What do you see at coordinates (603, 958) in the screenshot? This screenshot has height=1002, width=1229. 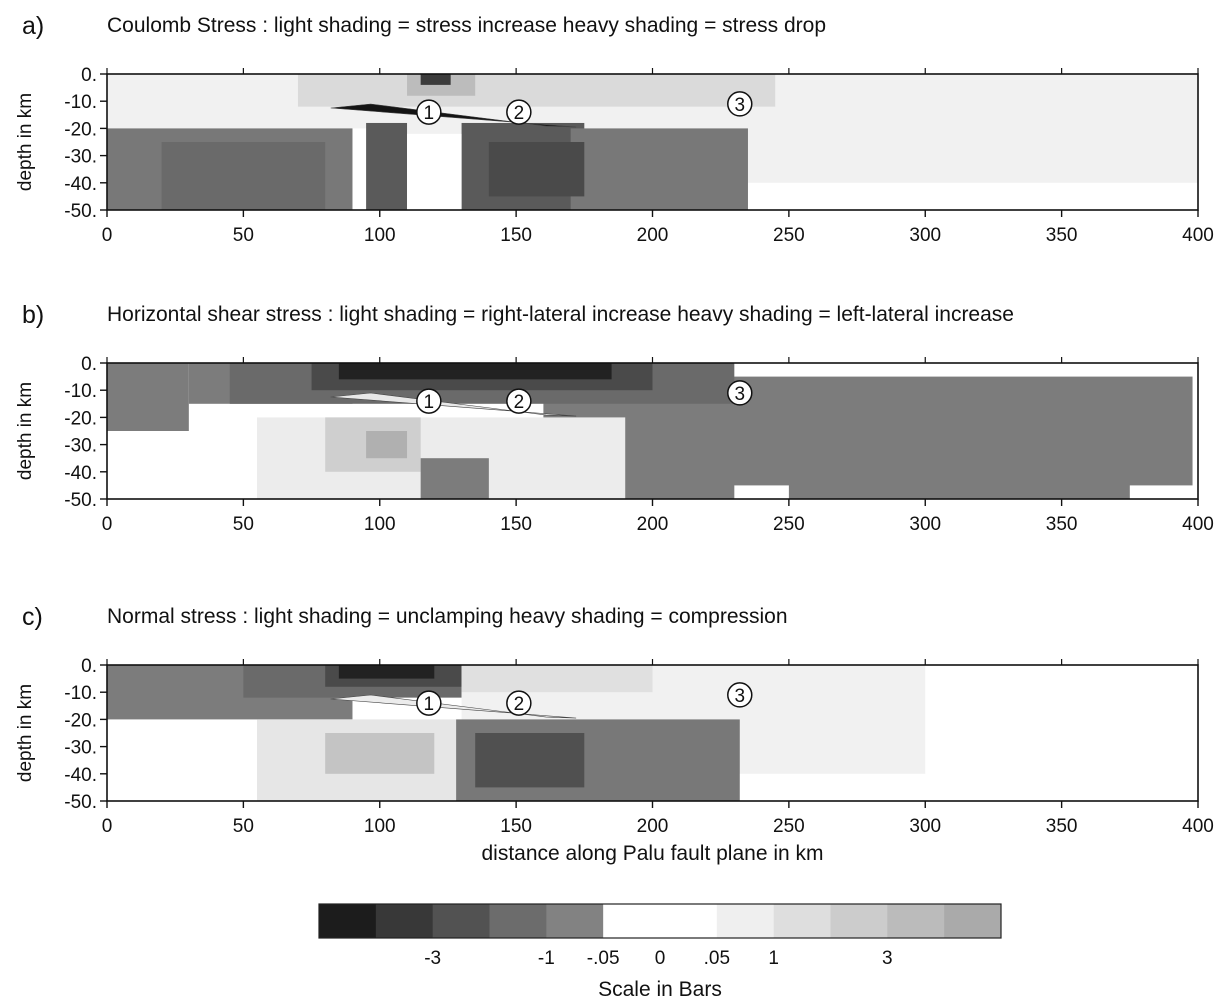 I see `colorbar-tick-label: -.05` at bounding box center [603, 958].